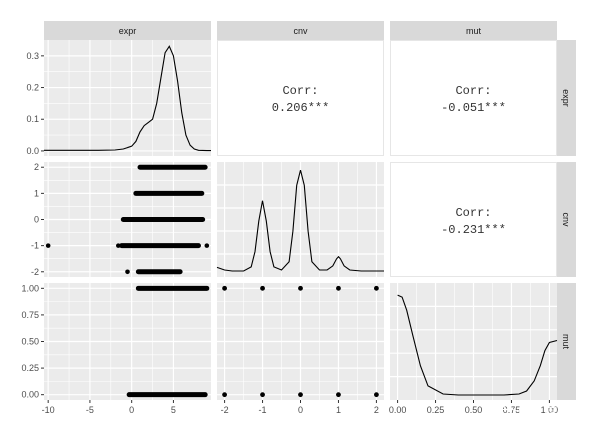  What do you see at coordinates (512, 410) in the screenshot?
I see `x-tick-label: 0.75` at bounding box center [512, 410].